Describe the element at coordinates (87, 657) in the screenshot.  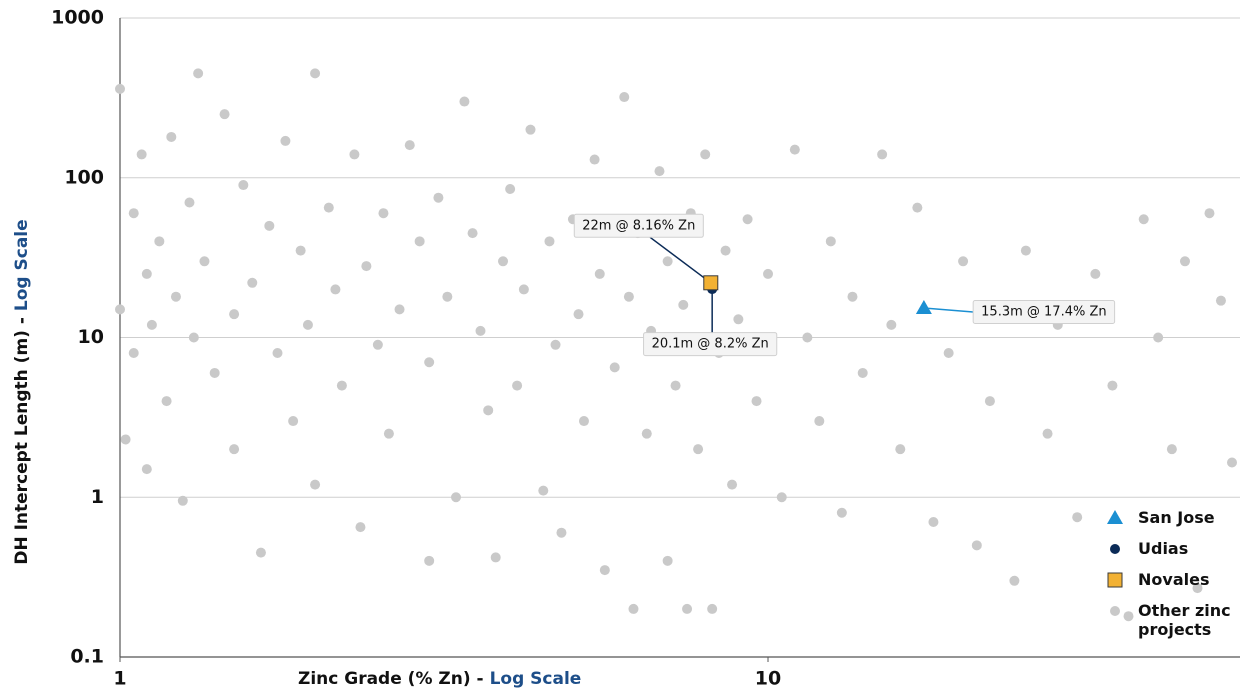
I see `y-tick-label: 0.1` at that location.